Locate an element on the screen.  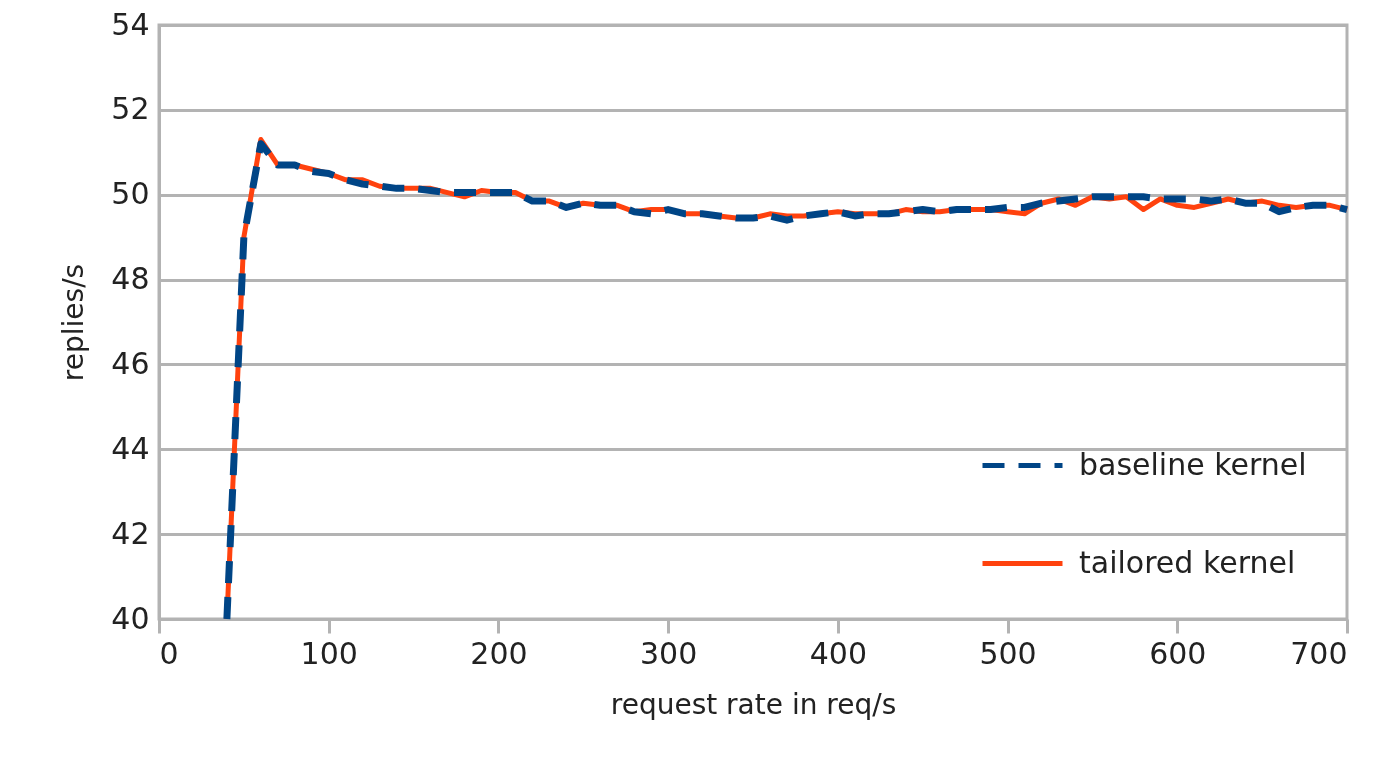
legend-label: baseline kernel is located at coordinates (1193, 464).